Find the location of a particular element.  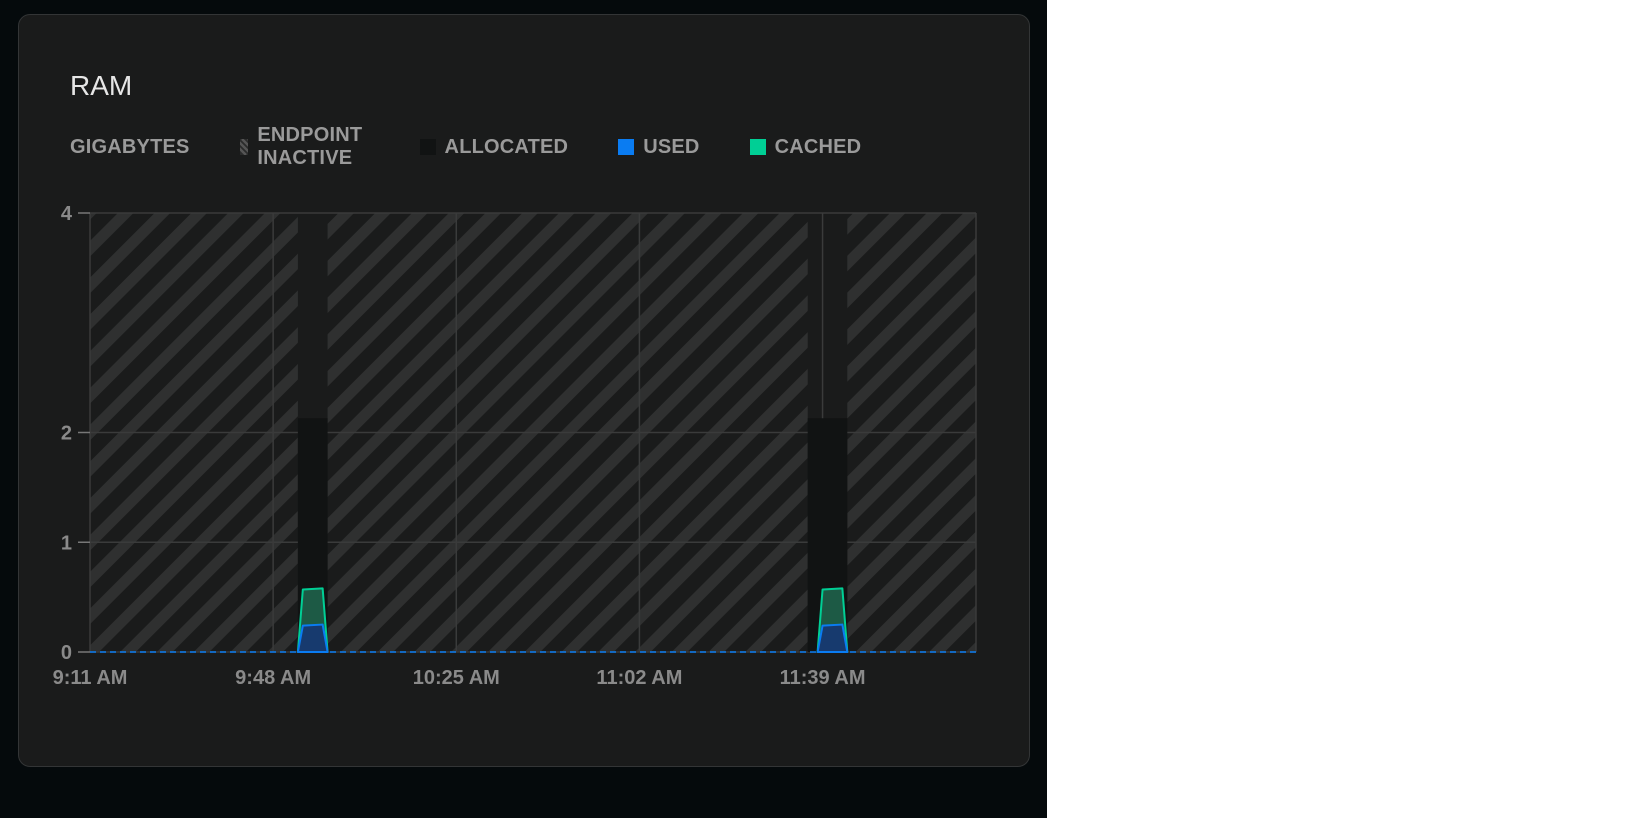

x-tick-label: 11:39 AM is located at coordinates (823, 678).